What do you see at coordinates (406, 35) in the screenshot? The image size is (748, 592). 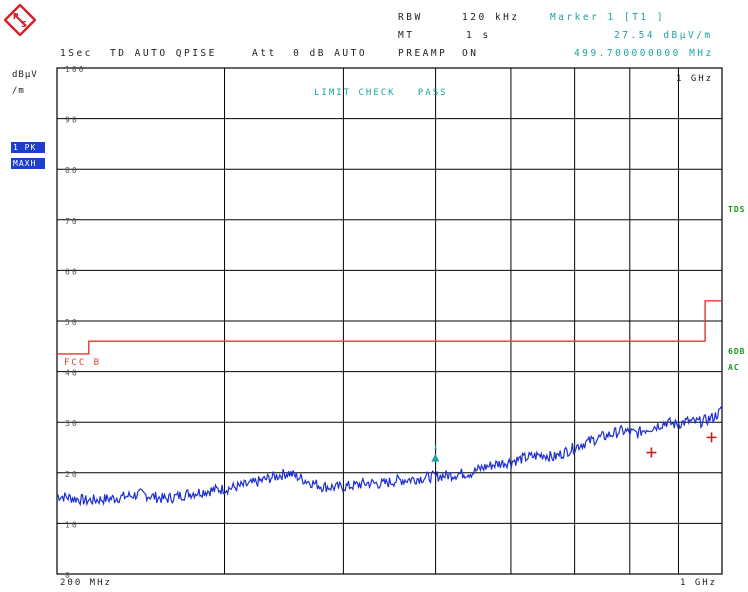 I see `mt-label: MT` at bounding box center [406, 35].